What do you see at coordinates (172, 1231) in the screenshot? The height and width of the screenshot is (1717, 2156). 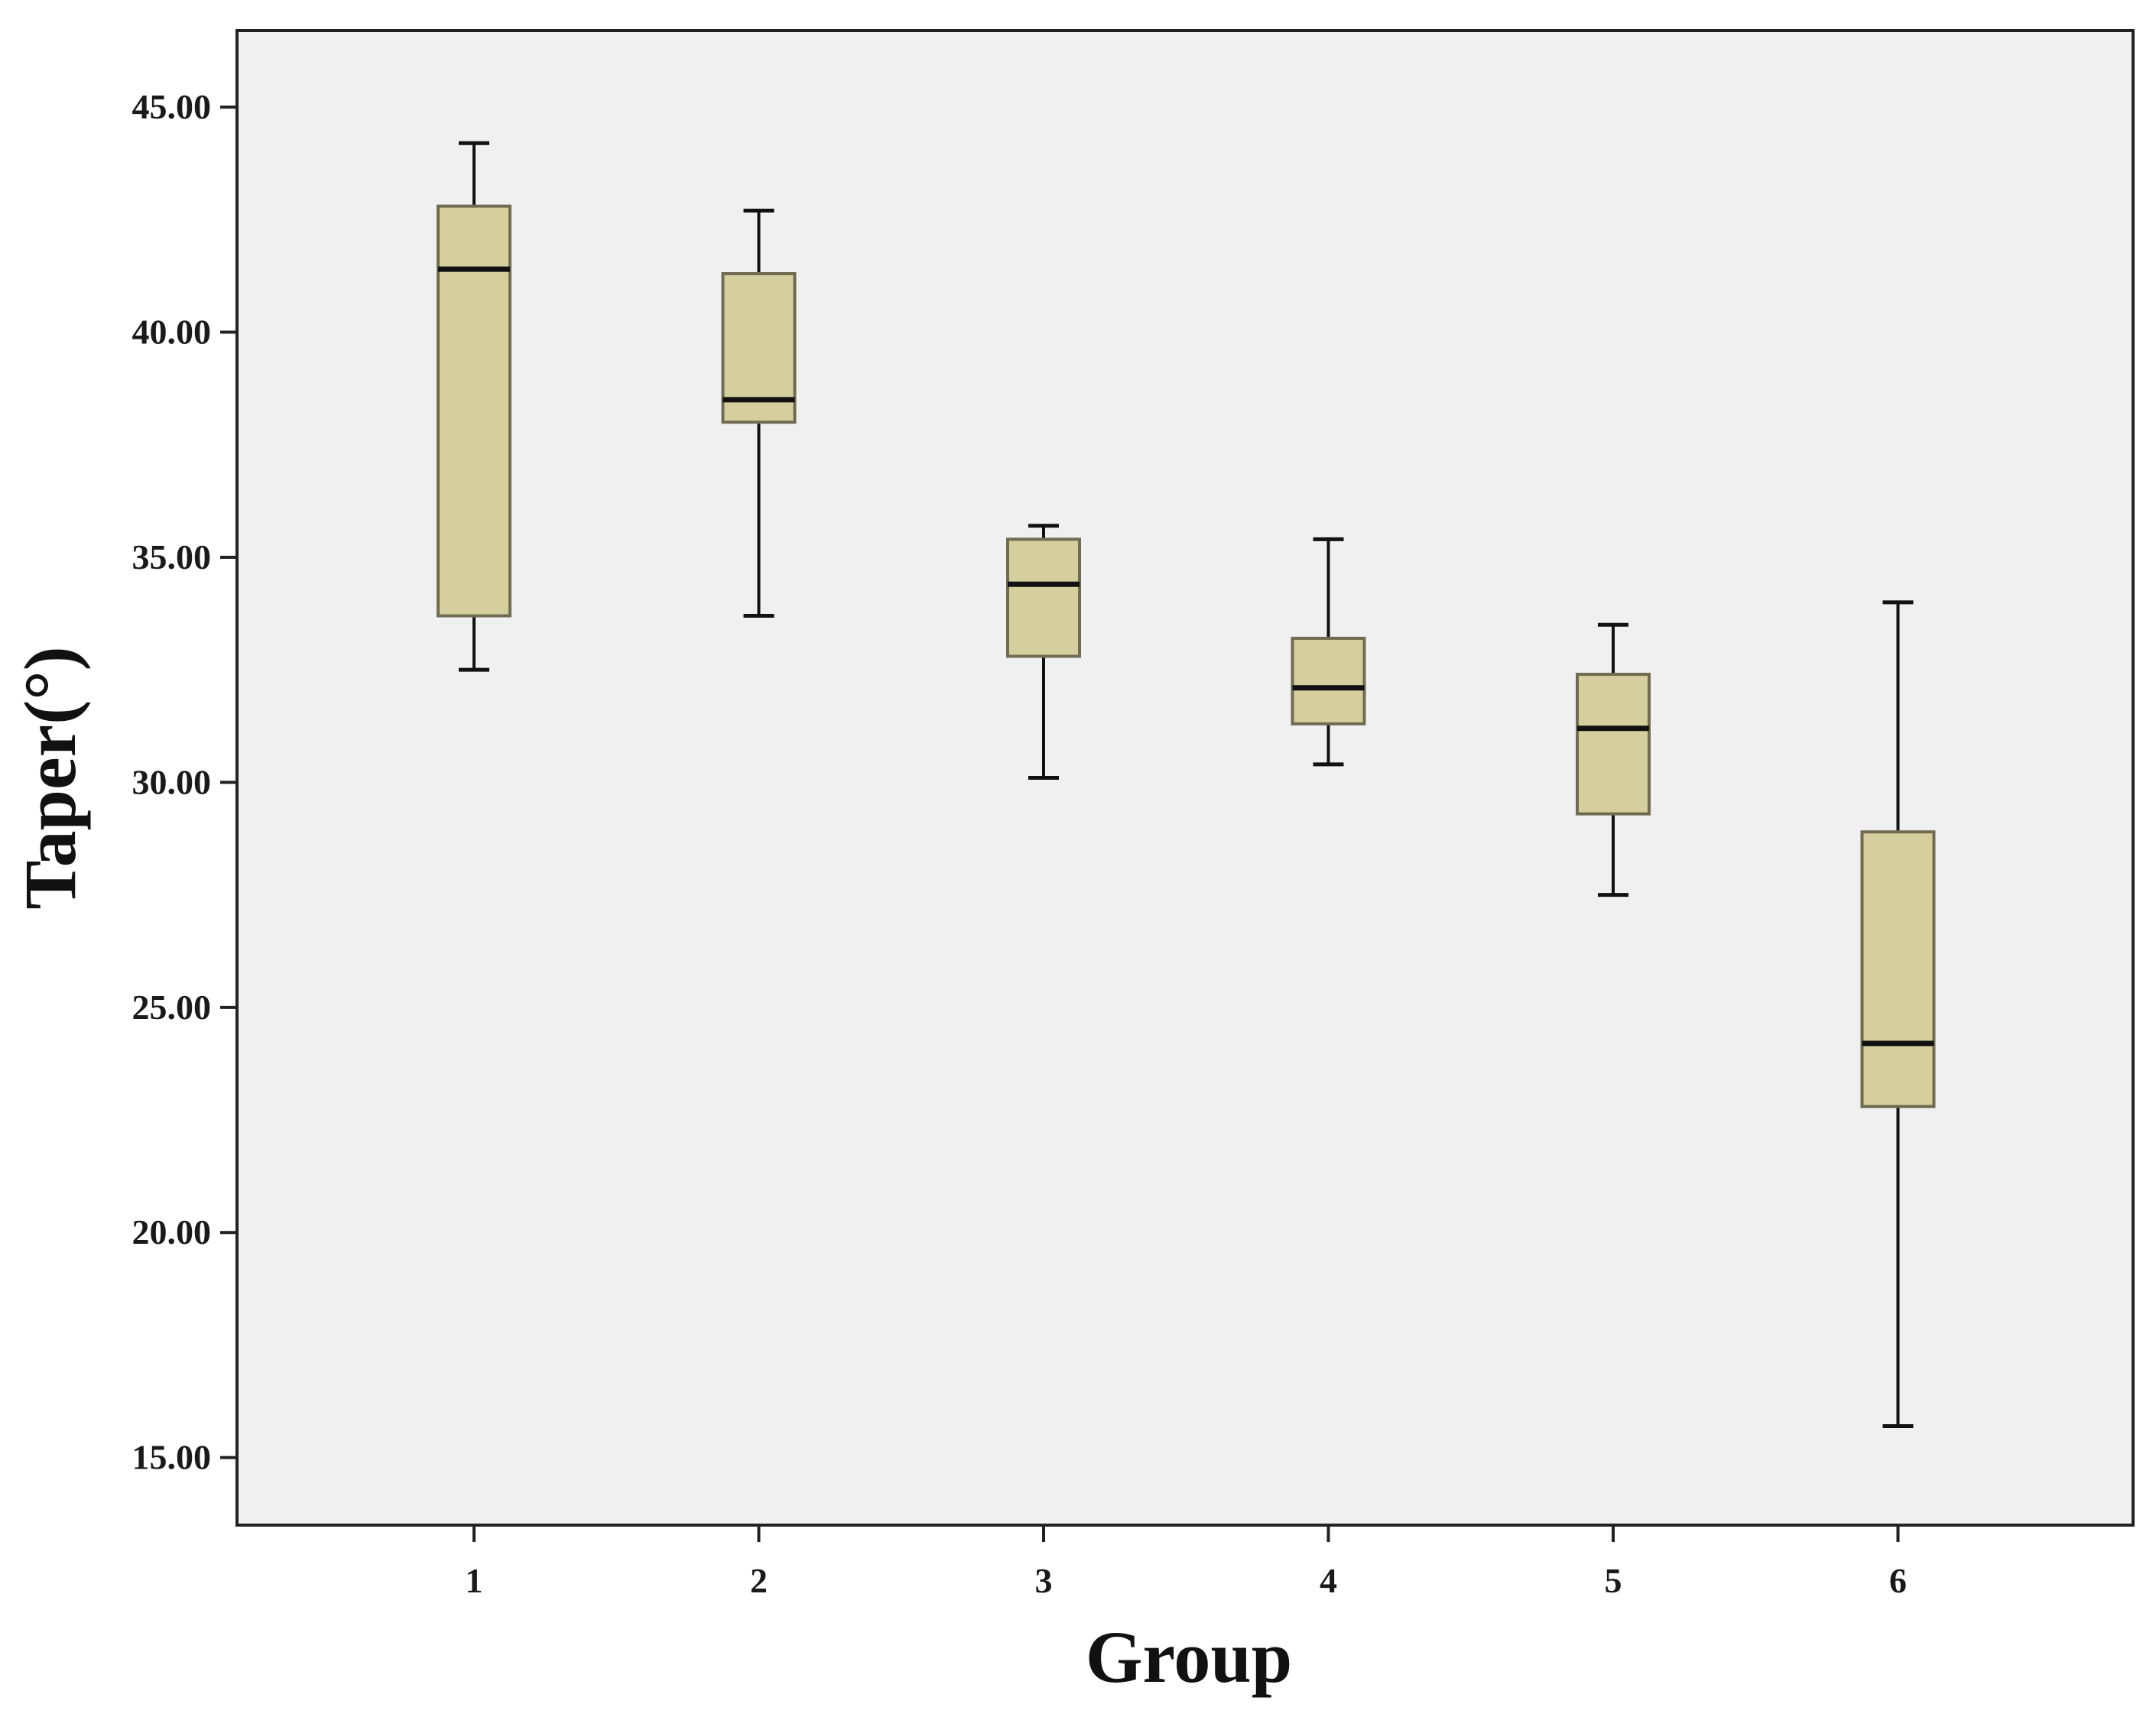 I see `y-tick-label: 20.00` at bounding box center [172, 1231].